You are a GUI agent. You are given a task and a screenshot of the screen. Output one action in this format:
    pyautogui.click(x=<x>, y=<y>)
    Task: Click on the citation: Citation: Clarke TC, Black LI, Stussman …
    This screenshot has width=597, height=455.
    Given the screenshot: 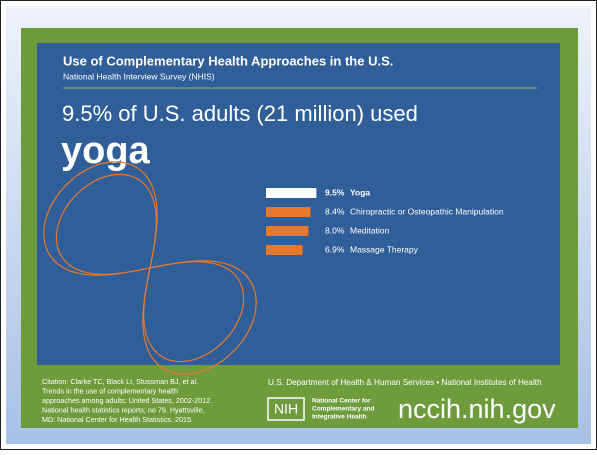 What is the action you would take?
    pyautogui.click(x=127, y=400)
    